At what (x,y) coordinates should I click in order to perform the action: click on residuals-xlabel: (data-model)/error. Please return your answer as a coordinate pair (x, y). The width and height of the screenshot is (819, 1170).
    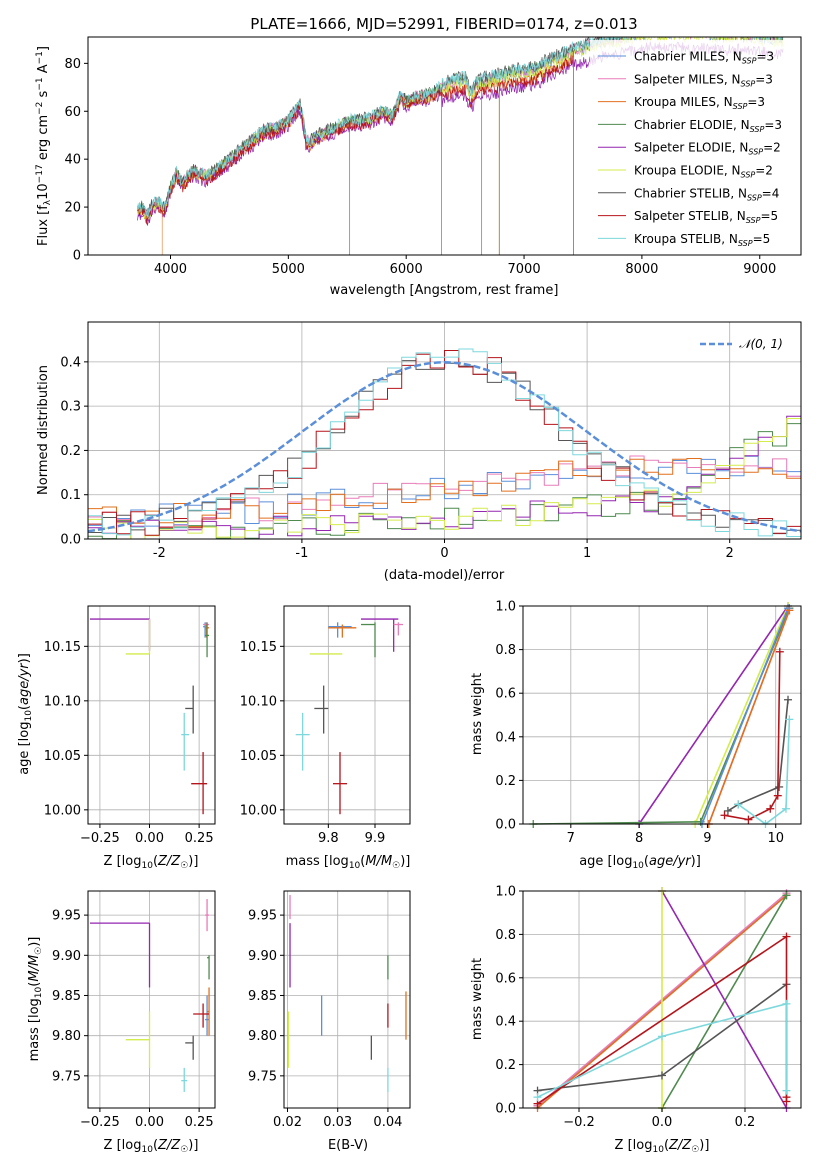
    Looking at the image, I should click on (444, 575).